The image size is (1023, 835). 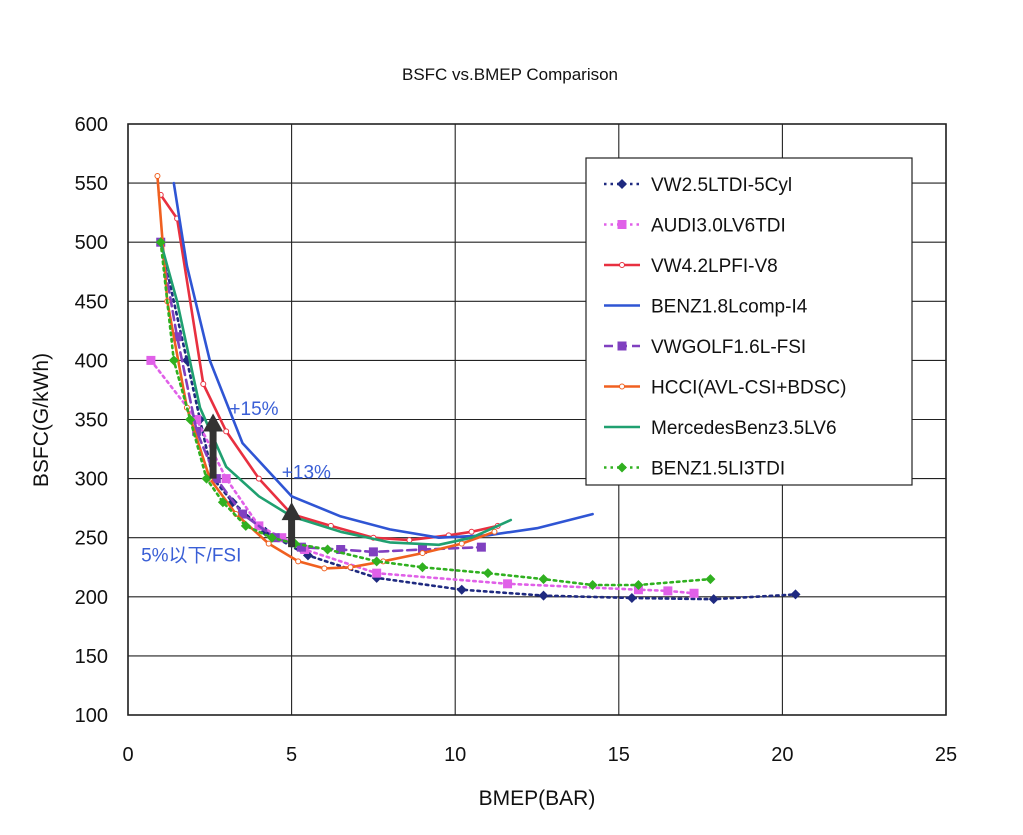 What do you see at coordinates (91, 184) in the screenshot?
I see `y-tick-label: 550` at bounding box center [91, 184].